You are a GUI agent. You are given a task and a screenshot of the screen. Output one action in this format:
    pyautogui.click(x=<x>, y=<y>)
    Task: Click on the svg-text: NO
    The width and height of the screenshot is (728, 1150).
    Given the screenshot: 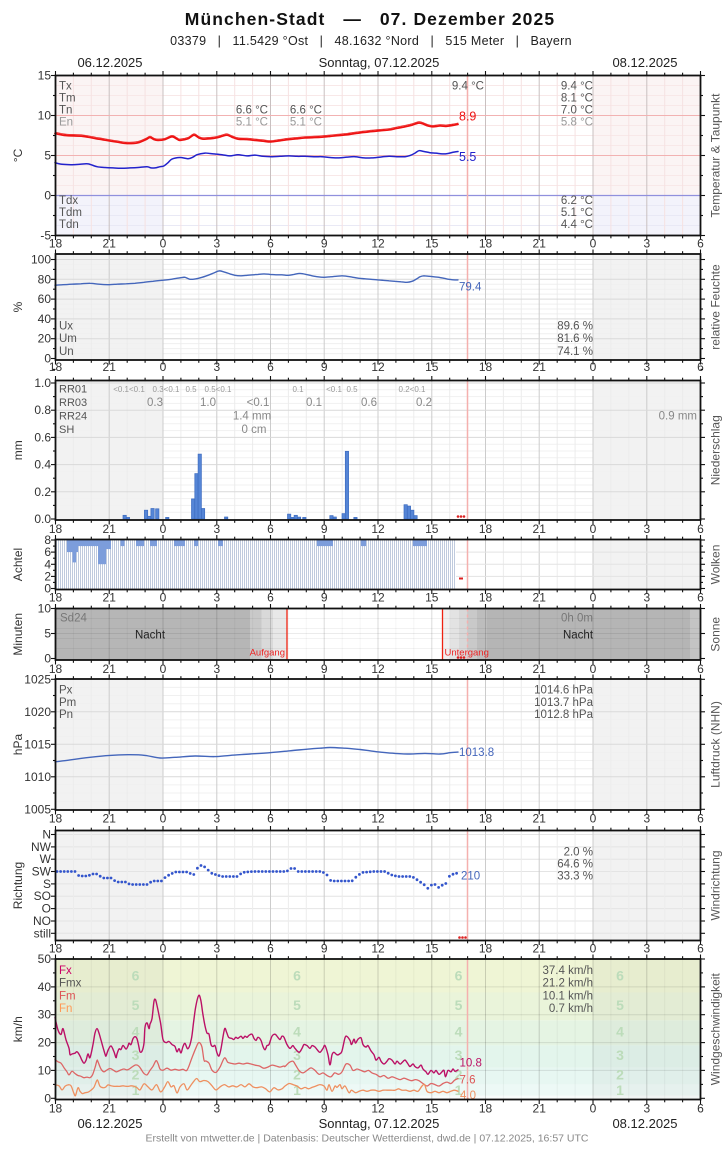 What is the action you would take?
    pyautogui.click(x=42, y=921)
    